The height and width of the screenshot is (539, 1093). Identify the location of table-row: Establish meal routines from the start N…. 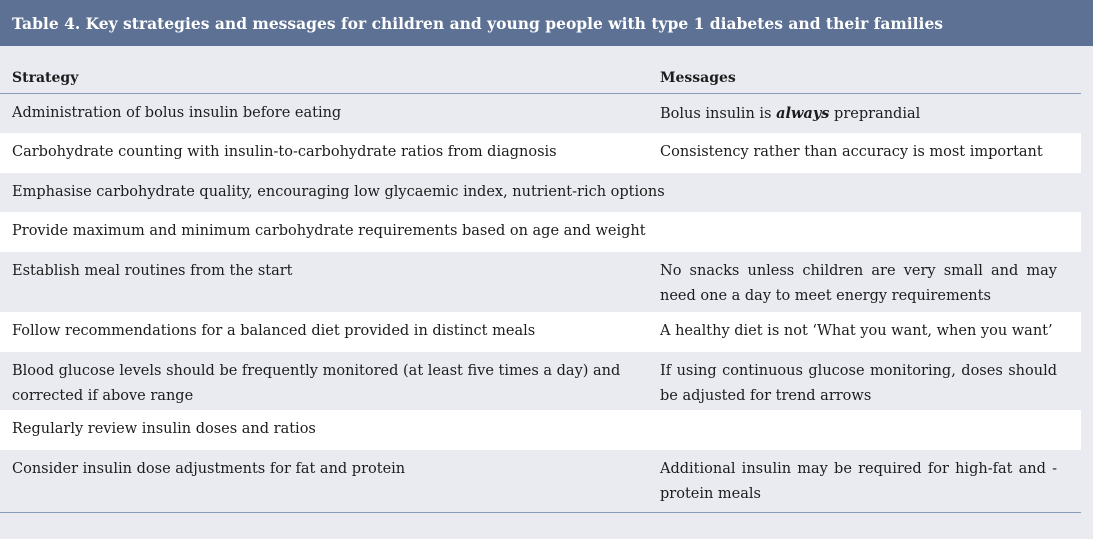
(540, 282).